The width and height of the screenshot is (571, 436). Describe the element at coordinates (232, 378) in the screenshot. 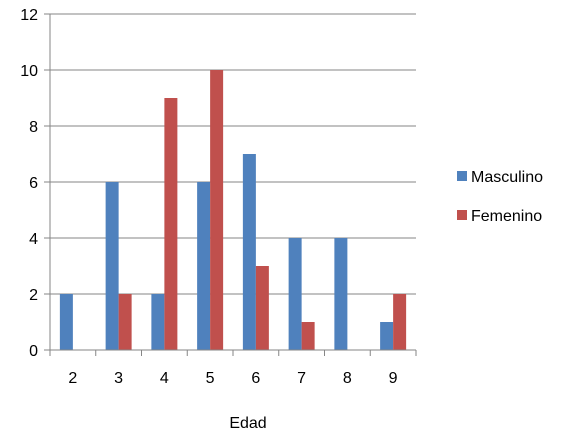

I see `x-tick-labels: 2 3 4 5 6 7 8 9` at that location.